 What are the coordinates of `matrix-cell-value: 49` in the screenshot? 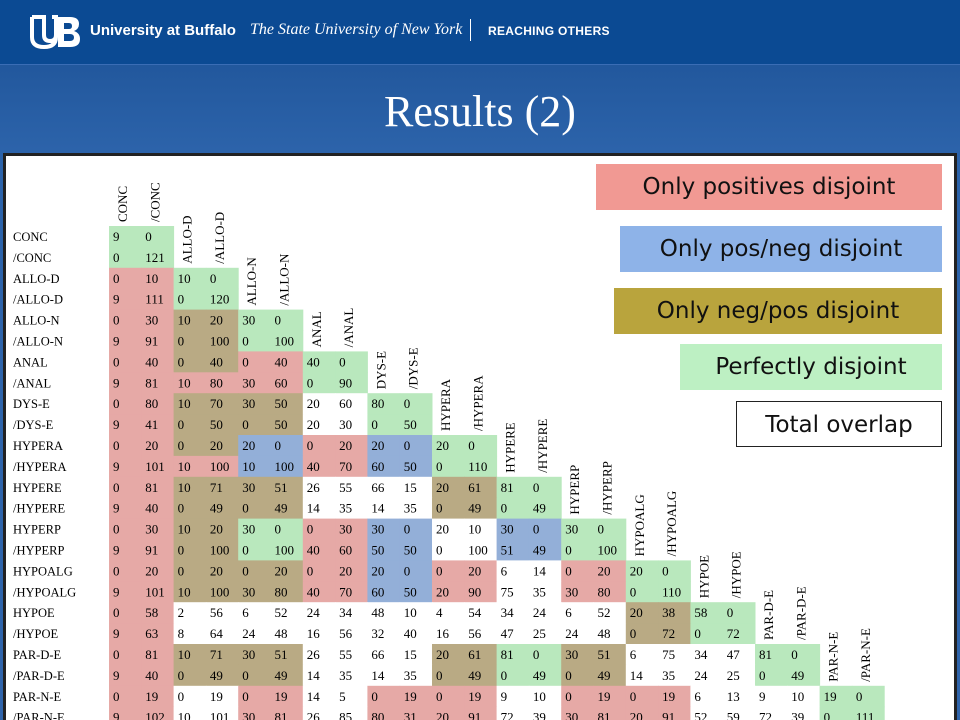 It's located at (281, 508).